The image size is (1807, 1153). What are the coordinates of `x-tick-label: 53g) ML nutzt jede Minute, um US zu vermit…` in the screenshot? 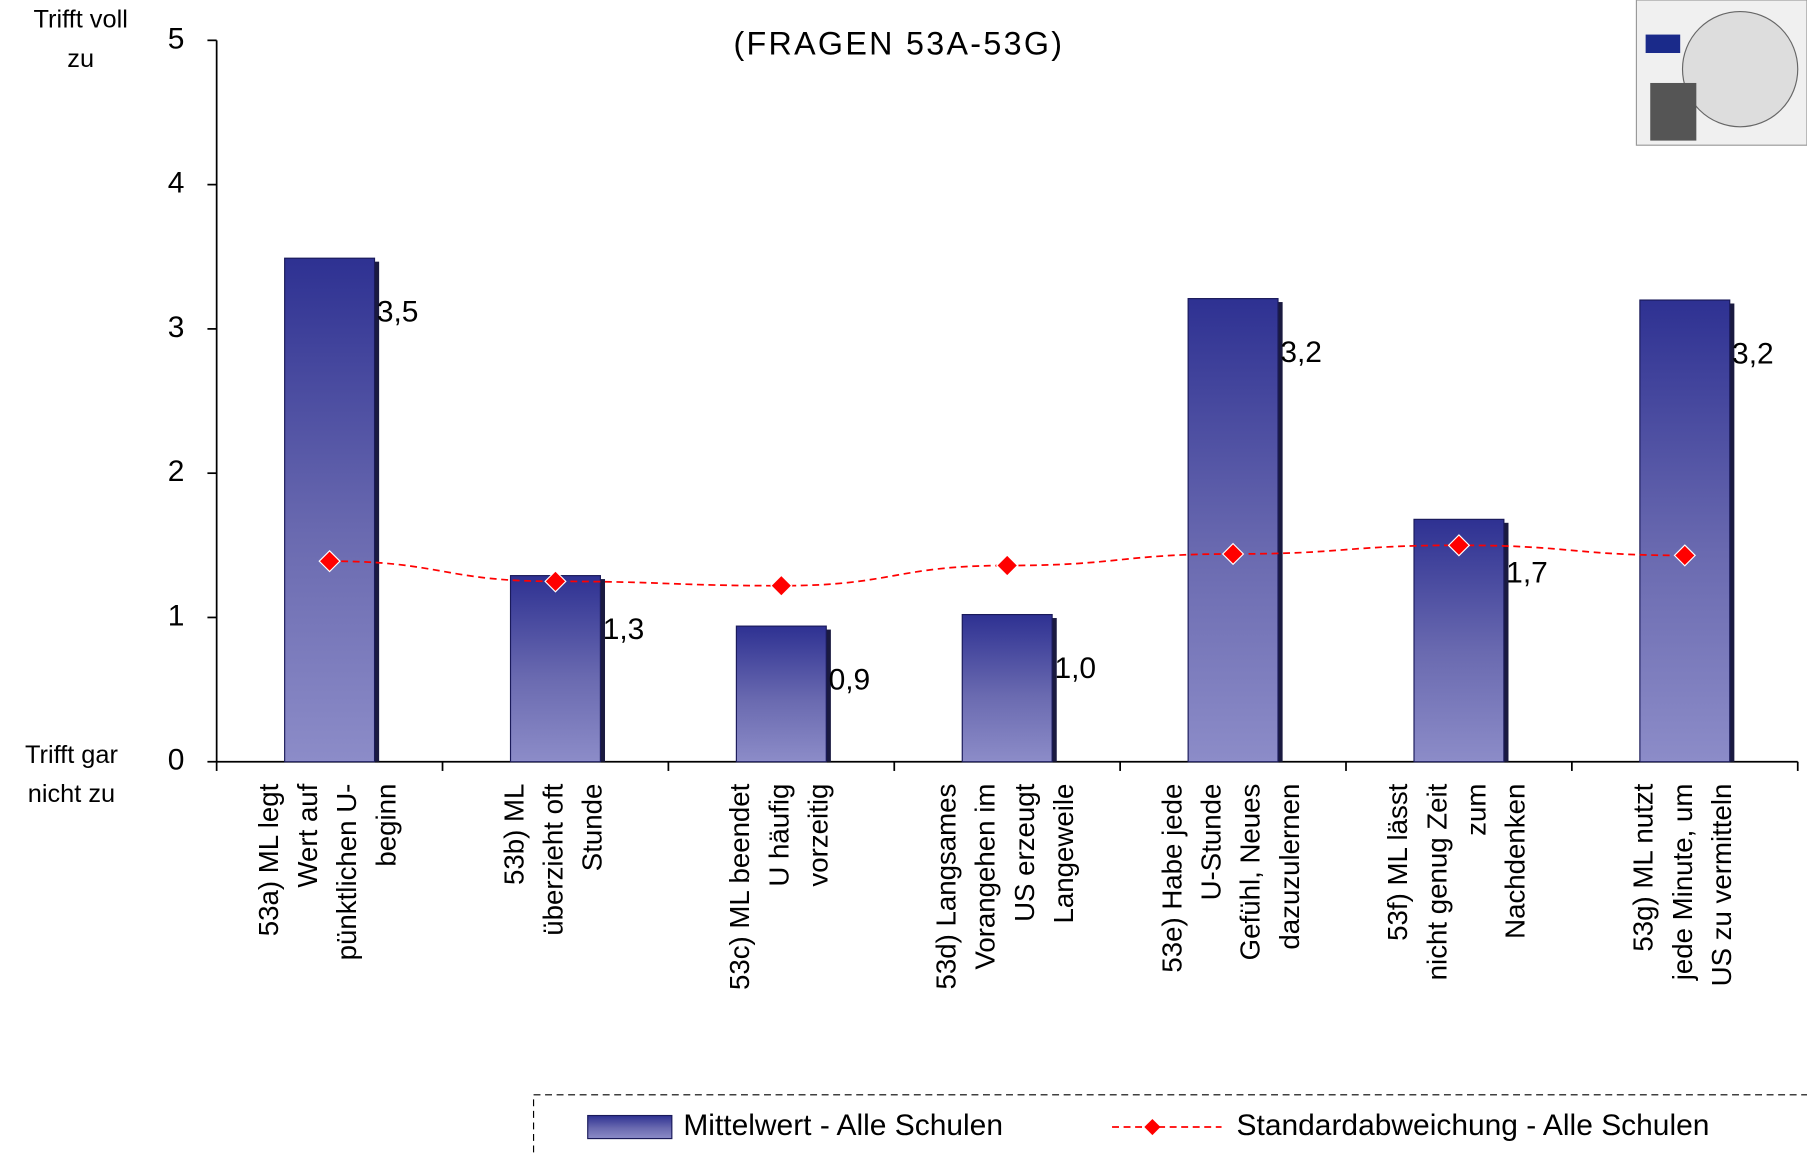 It's located at (1682, 884).